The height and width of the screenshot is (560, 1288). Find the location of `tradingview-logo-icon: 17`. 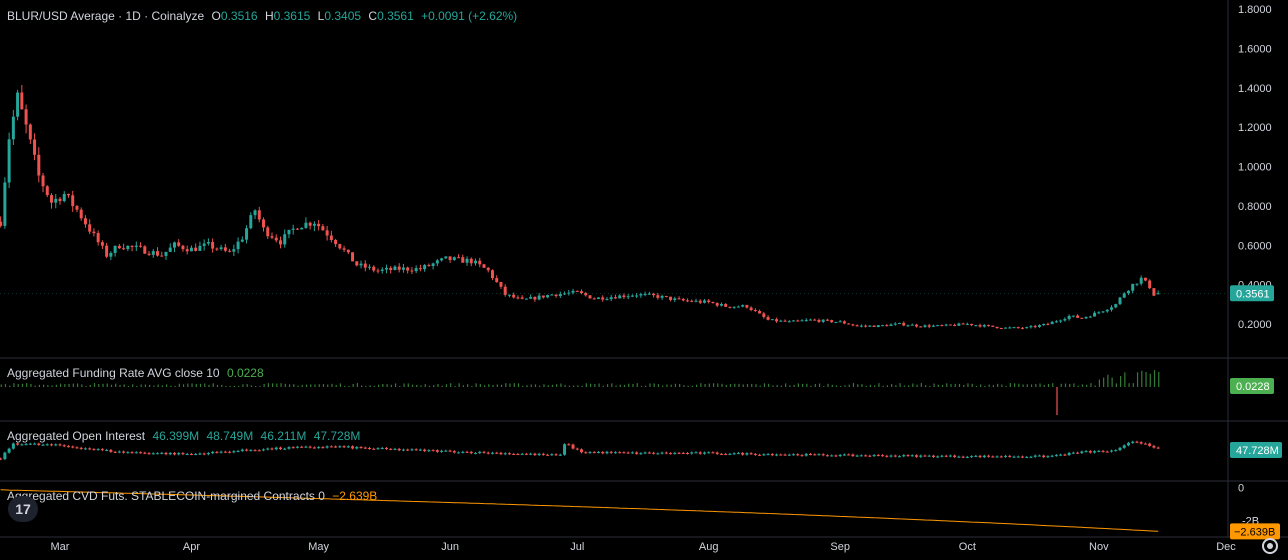

tradingview-logo-icon: 17 is located at coordinates (23, 509).